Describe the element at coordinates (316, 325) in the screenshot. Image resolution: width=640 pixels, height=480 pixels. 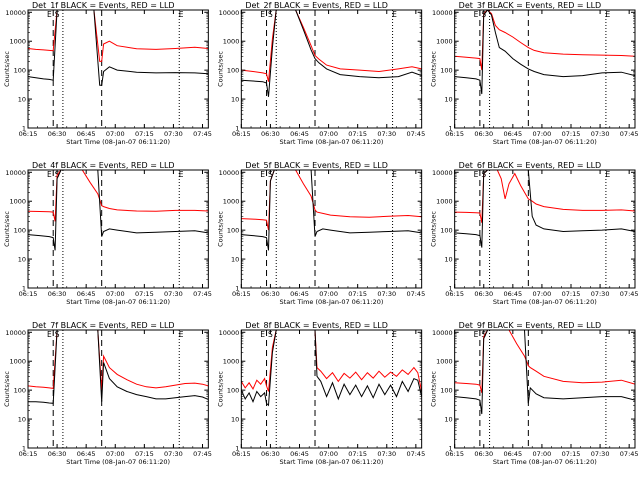
I see `panel-title: Det_8f BLACK = Events, RED = LLD` at that location.